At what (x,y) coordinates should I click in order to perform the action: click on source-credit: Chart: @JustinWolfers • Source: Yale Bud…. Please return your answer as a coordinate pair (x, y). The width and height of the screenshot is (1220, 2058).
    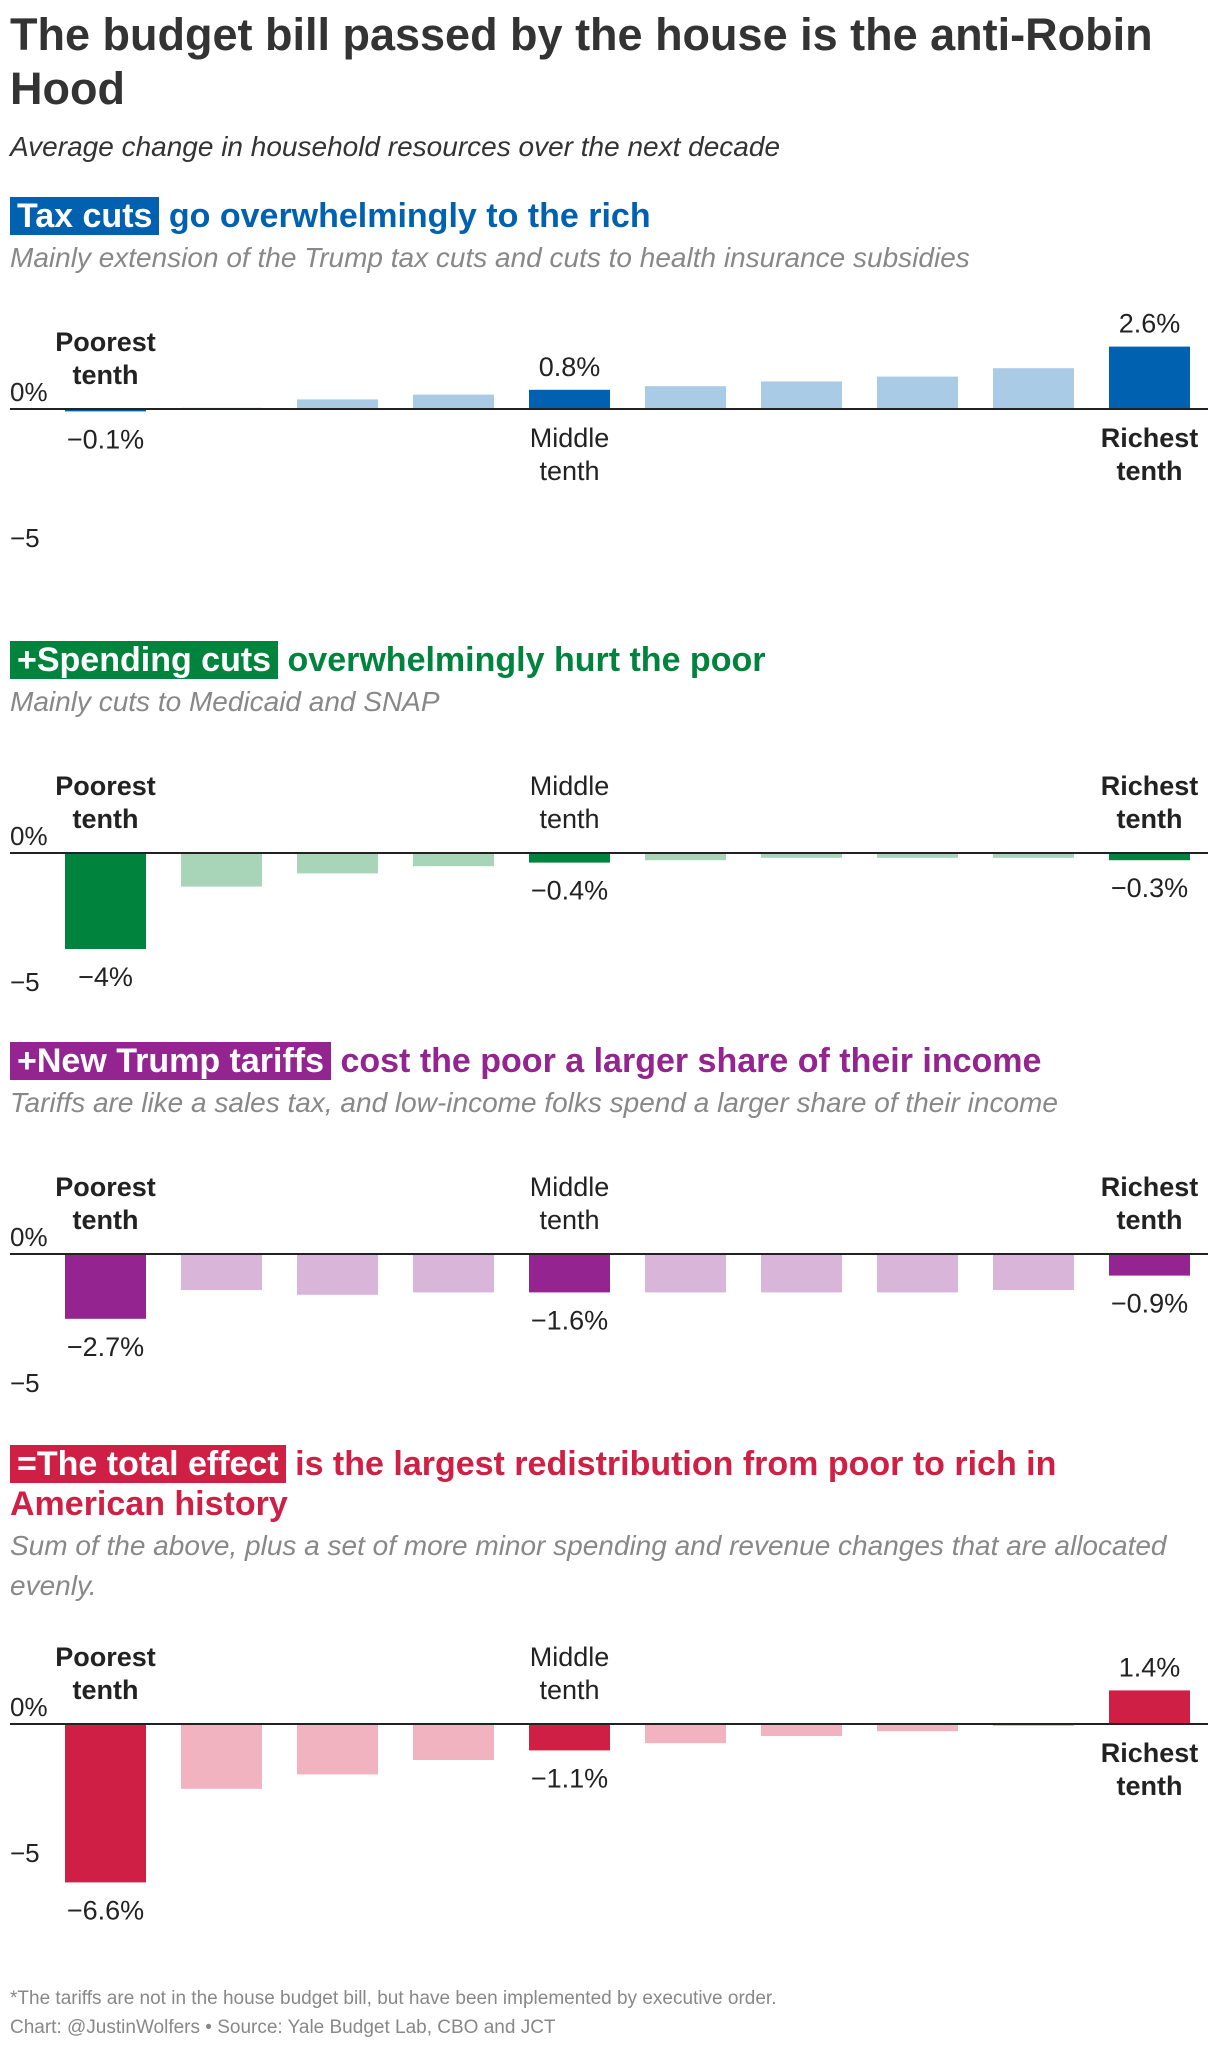
    Looking at the image, I should click on (283, 2027).